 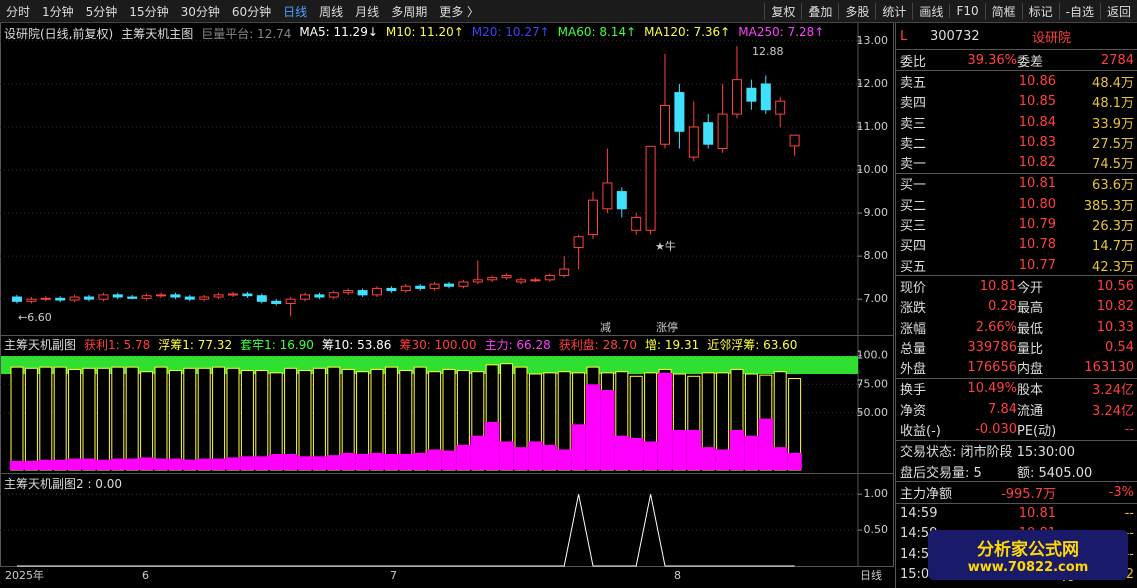 I want to click on tab: 60分钟, so click(x=251, y=11).